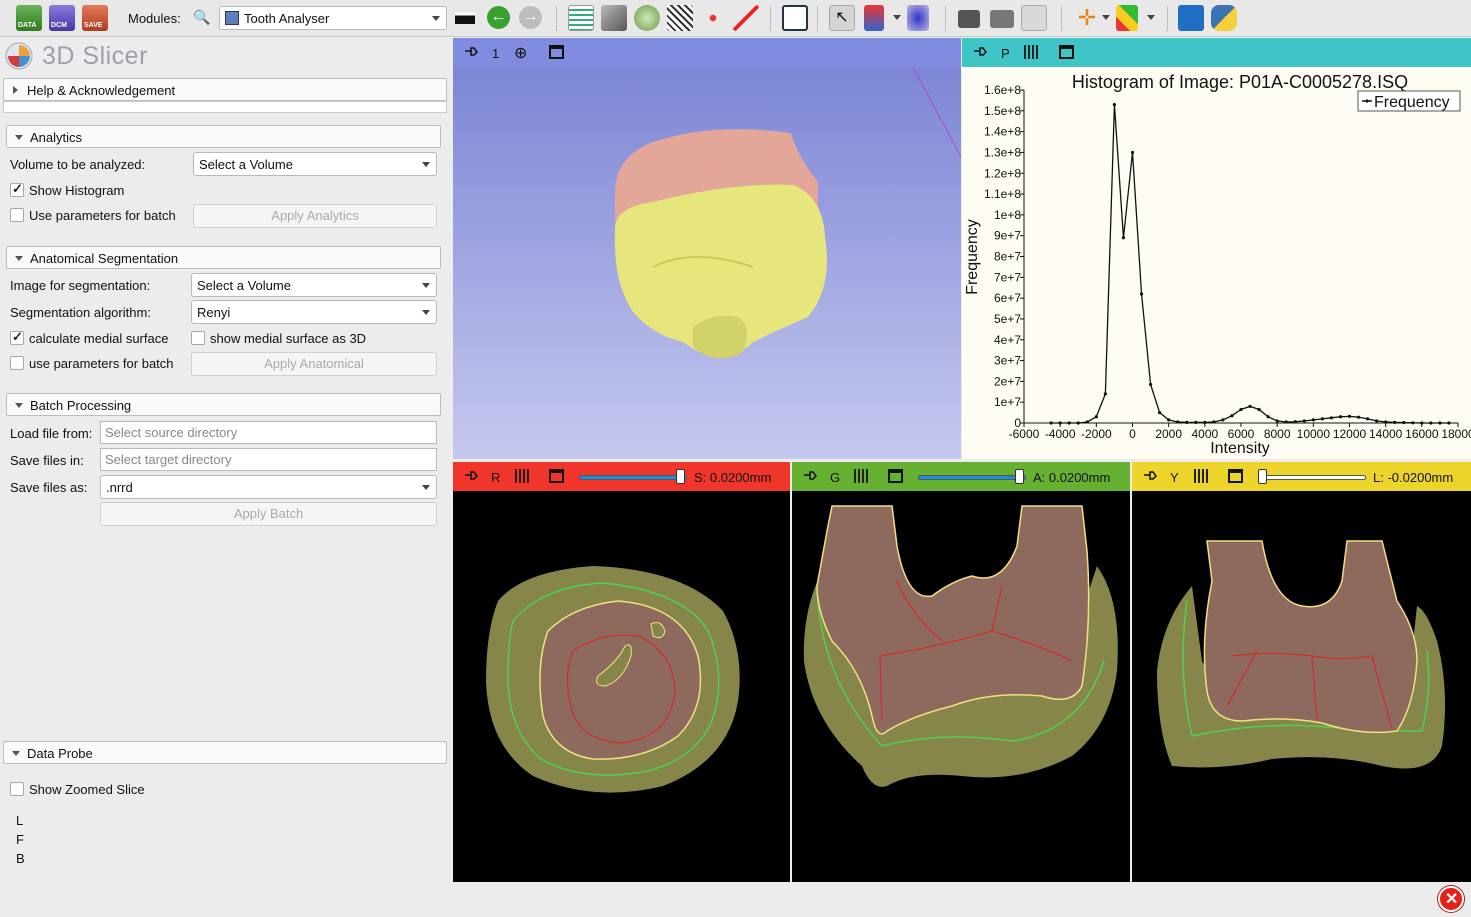 Image resolution: width=1471 pixels, height=917 pixels. What do you see at coordinates (223, 404) in the screenshot?
I see `batch-section-header: Batch Processing` at bounding box center [223, 404].